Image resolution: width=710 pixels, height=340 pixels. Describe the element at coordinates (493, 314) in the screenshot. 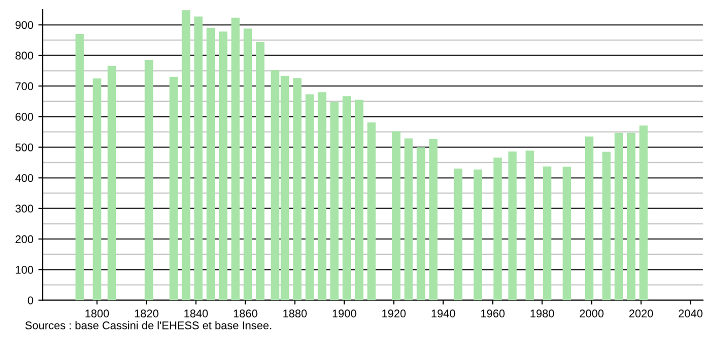

I see `x-tick-label: 1960` at that location.